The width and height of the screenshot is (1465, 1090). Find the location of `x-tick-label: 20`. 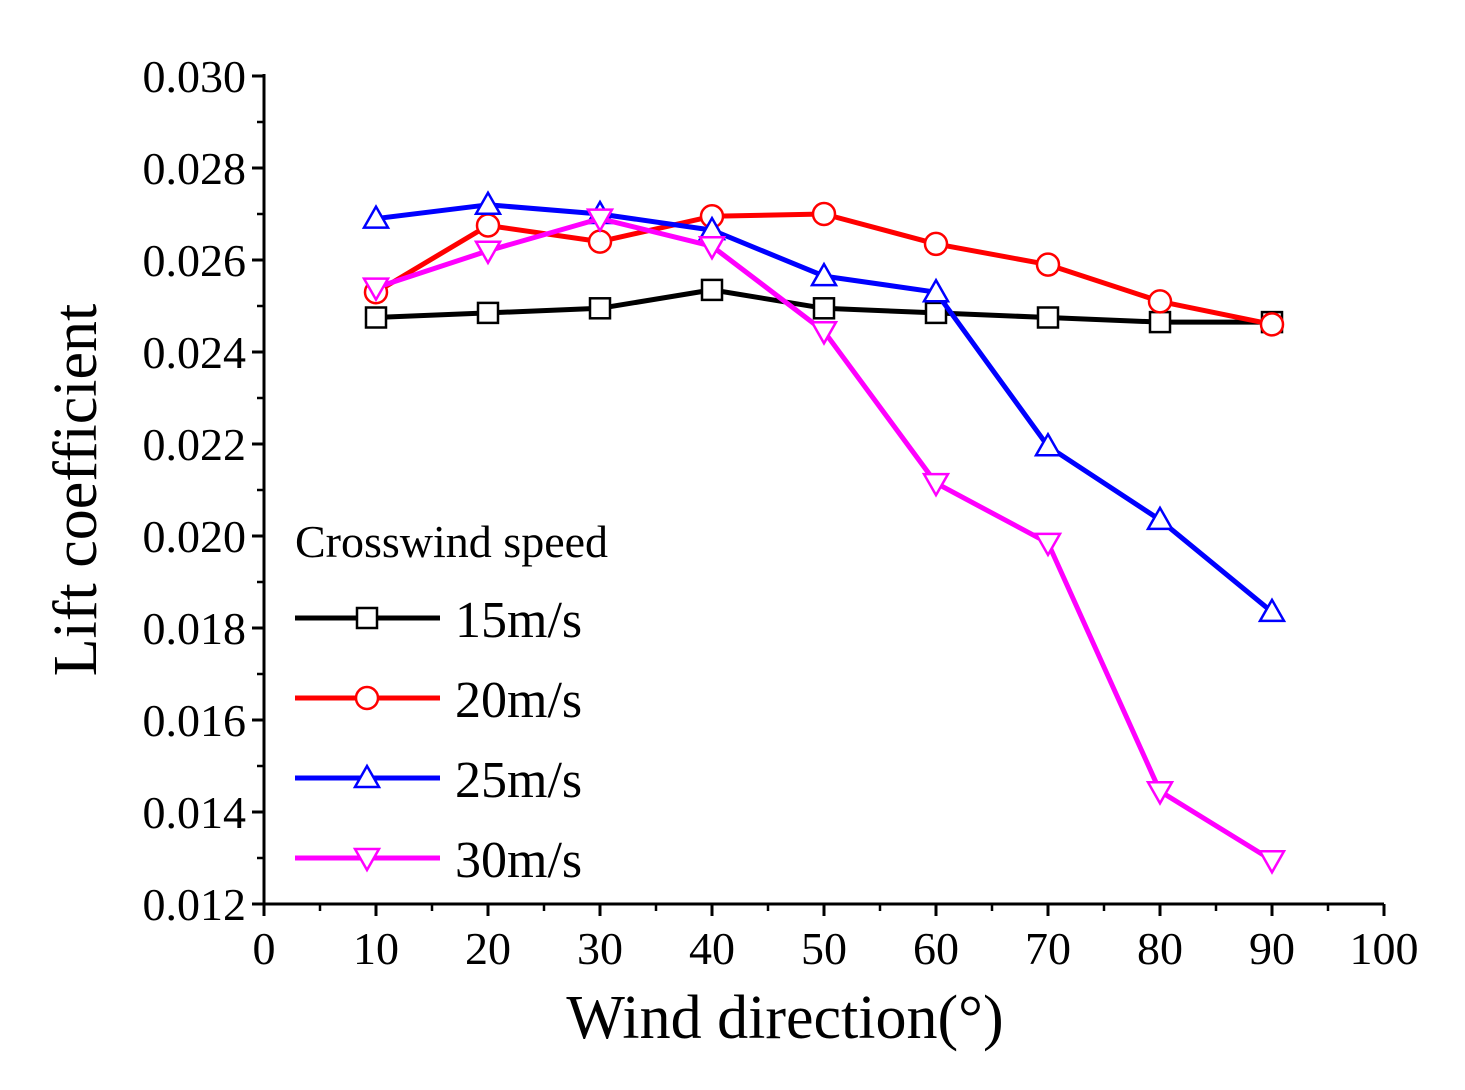

x-tick-label: 20 is located at coordinates (488, 948).